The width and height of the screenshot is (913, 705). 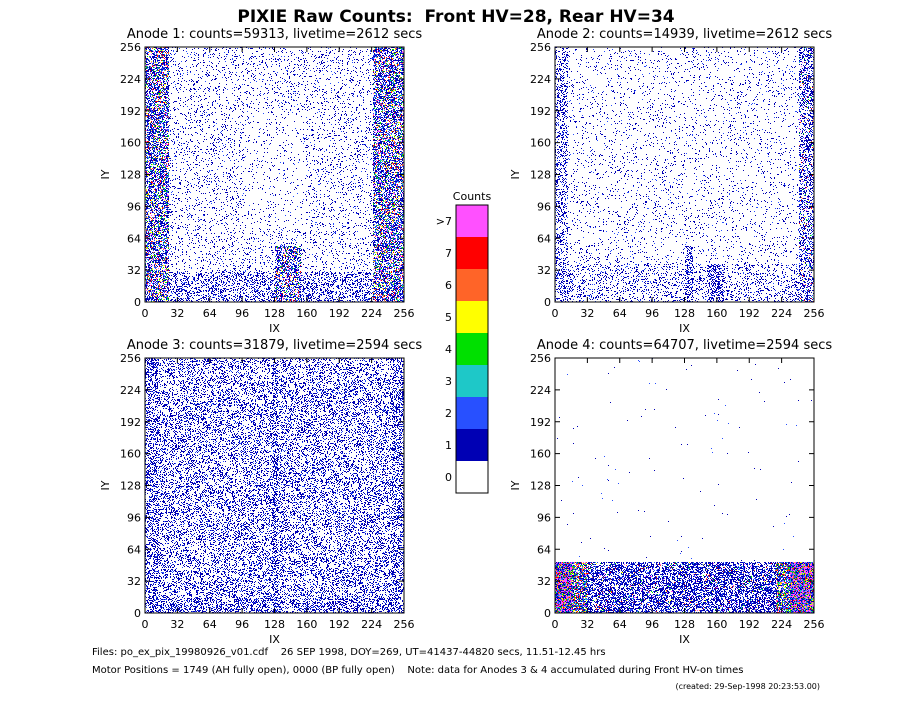 What do you see at coordinates (472, 196) in the screenshot?
I see `colorbar-title: Counts` at bounding box center [472, 196].